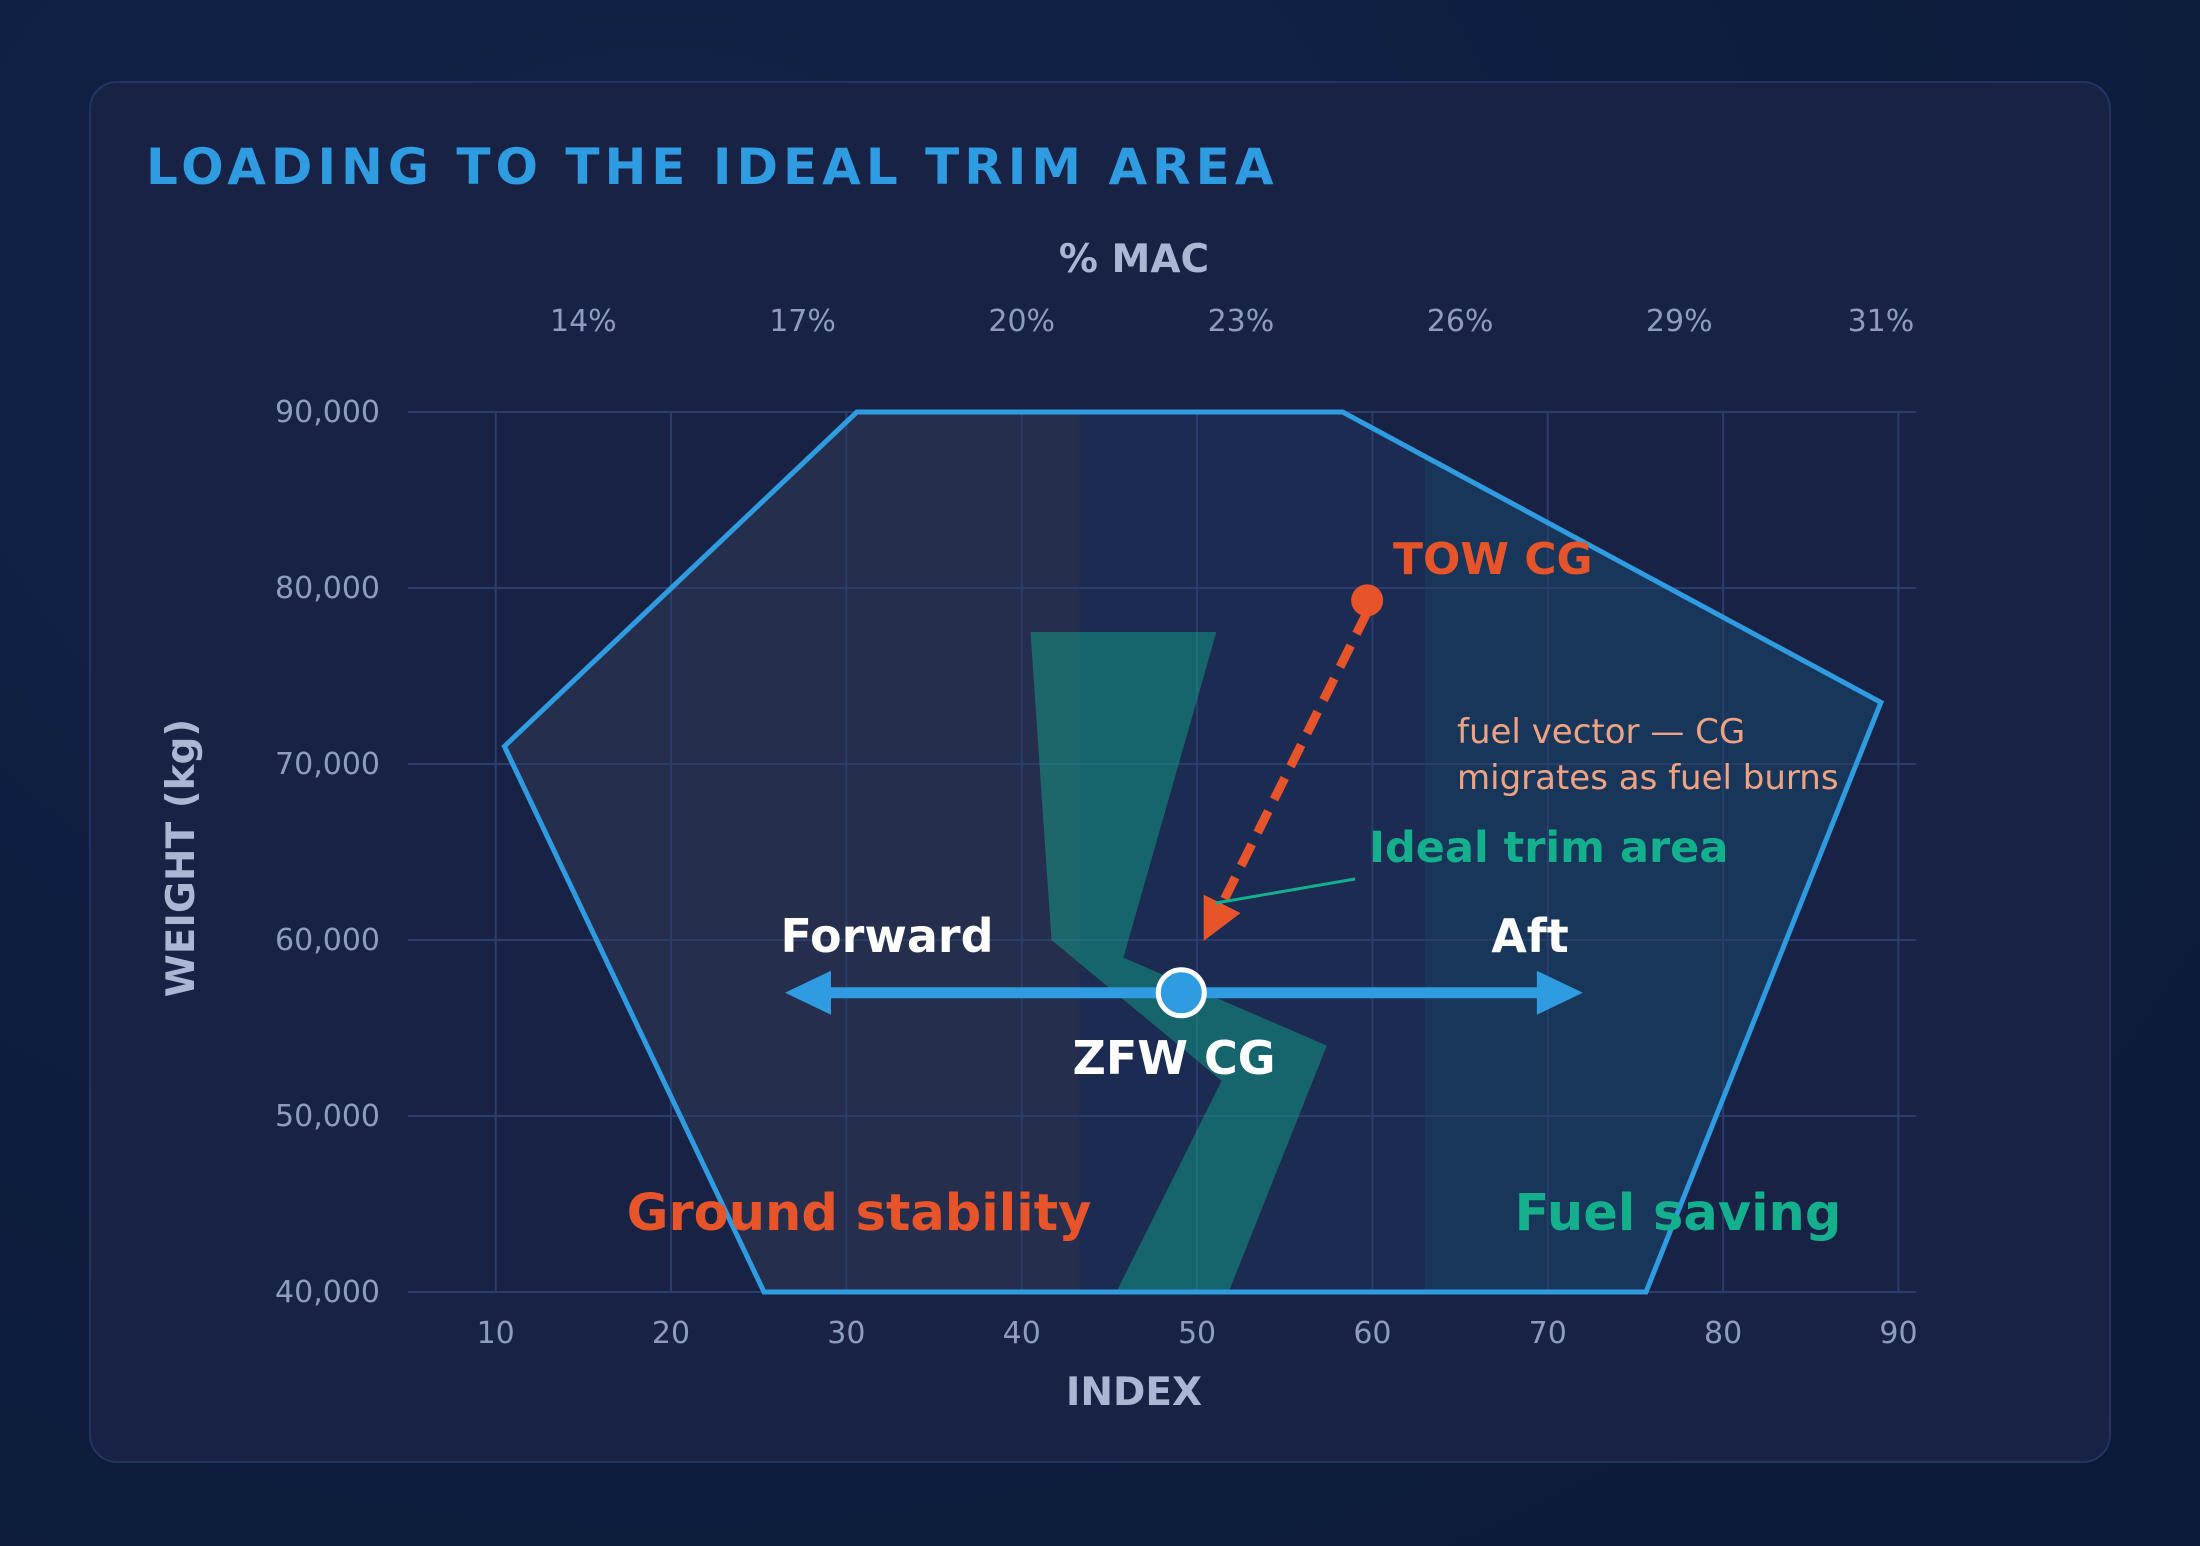  What do you see at coordinates (1898, 1333) in the screenshot?
I see `x-tick-label: 90` at bounding box center [1898, 1333].